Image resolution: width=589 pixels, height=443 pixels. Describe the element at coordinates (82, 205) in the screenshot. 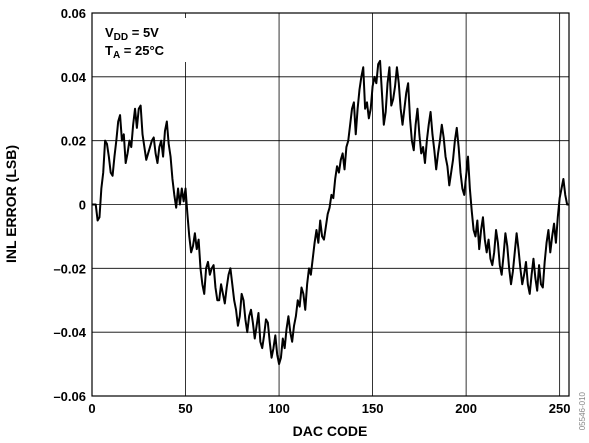

I see `y-tick-label: 0` at that location.